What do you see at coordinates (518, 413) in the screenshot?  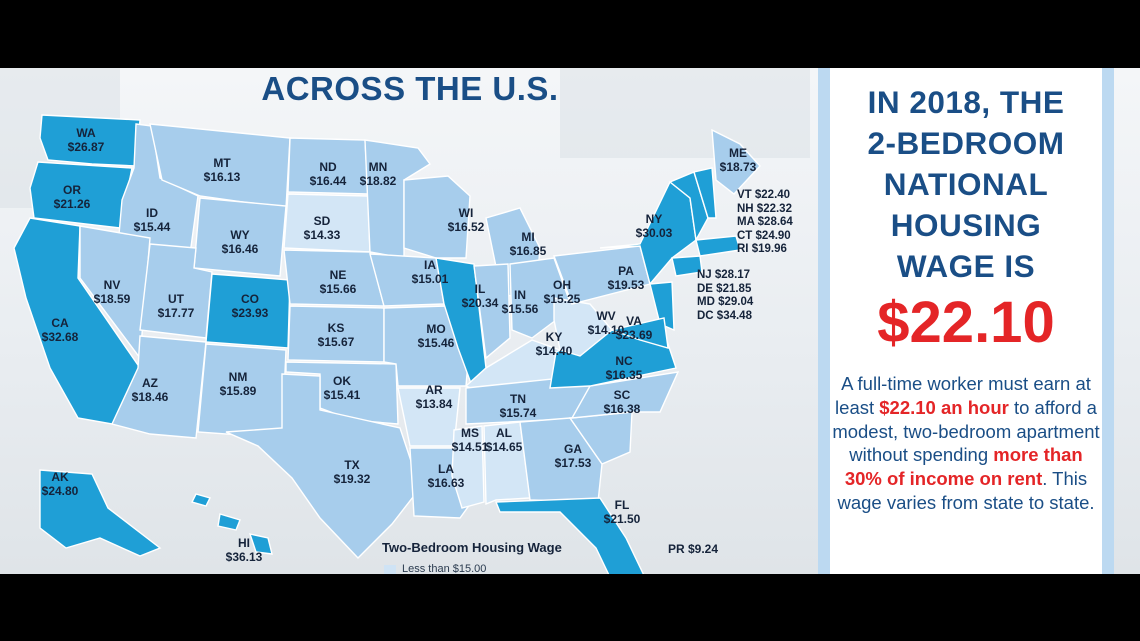 I see `state-wage: $15.74` at bounding box center [518, 413].